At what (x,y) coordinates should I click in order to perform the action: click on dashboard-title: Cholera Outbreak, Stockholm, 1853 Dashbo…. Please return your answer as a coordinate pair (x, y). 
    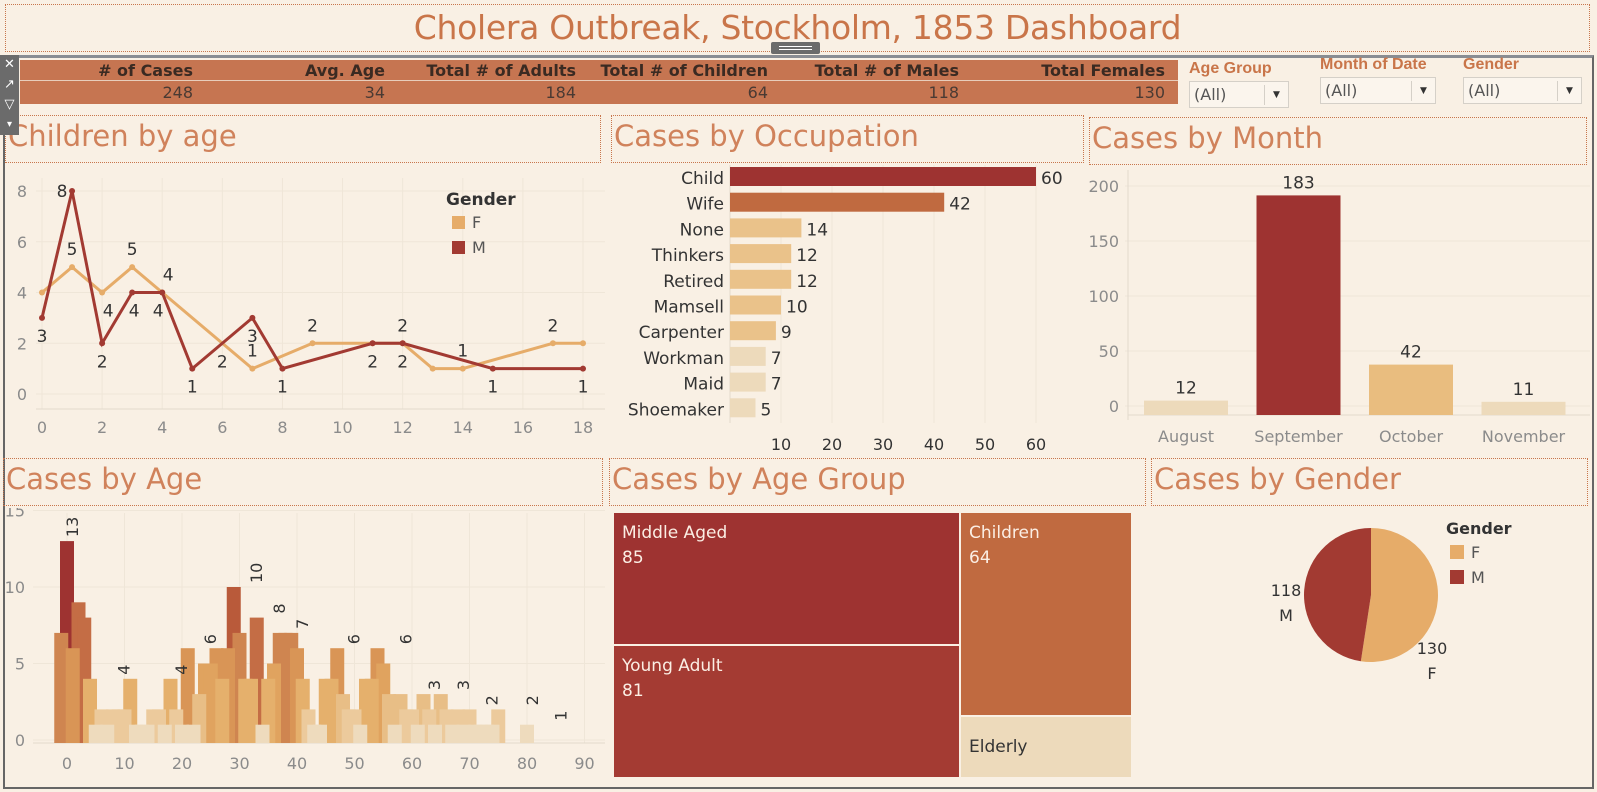
    Looking at the image, I should click on (797, 27).